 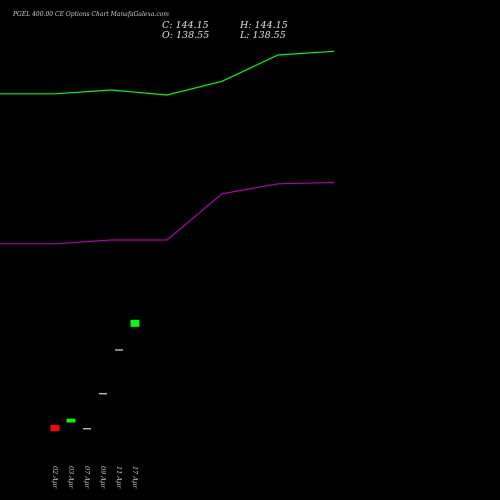 I want to click on upper-band-line, so click(x=167, y=73).